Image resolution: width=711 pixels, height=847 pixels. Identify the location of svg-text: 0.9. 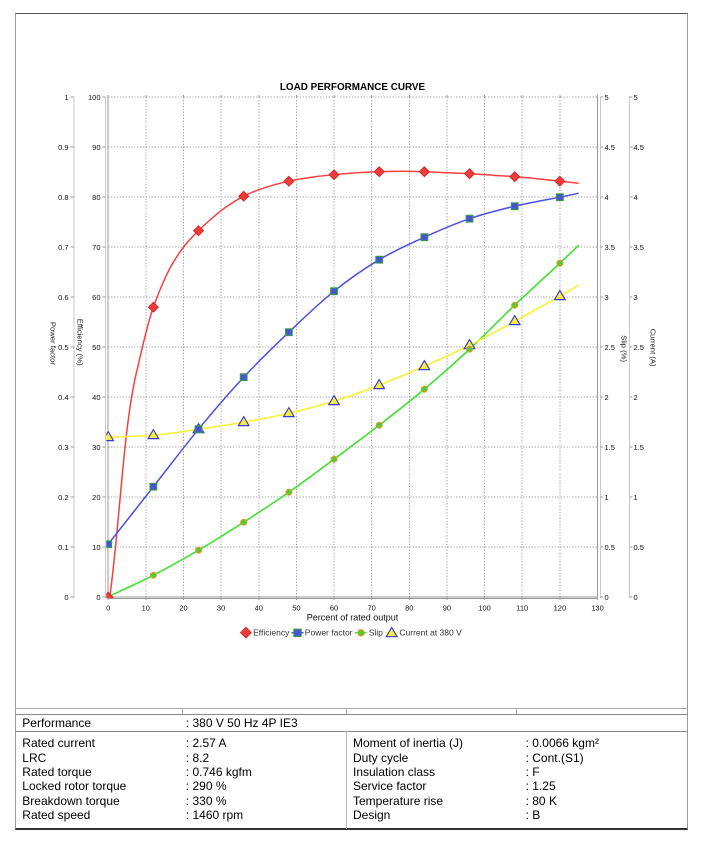
(63, 147).